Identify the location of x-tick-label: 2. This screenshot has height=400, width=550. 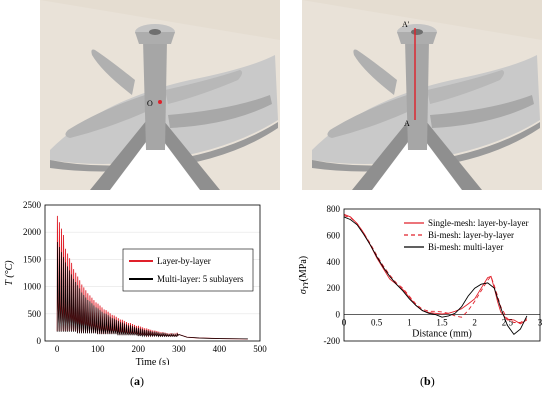
(474, 323).